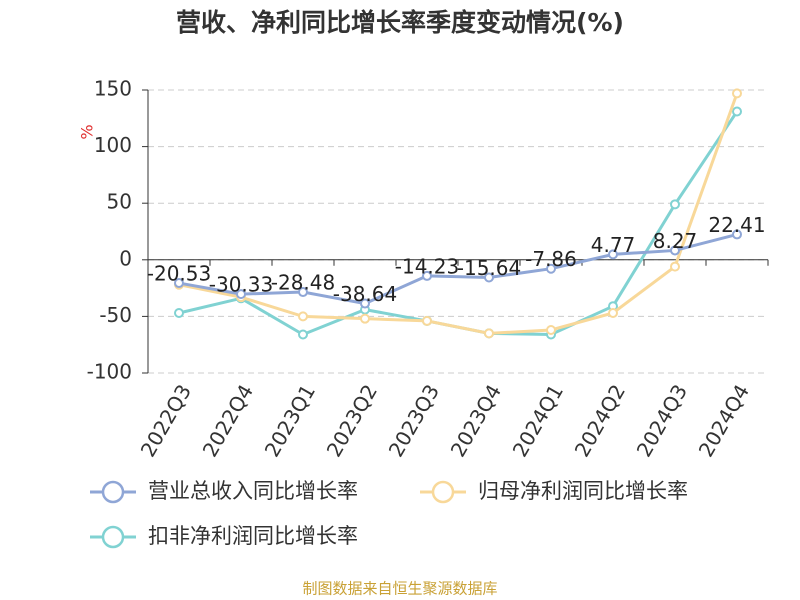  Describe the element at coordinates (414, 420) in the screenshot. I see `x-tick-label: 2023Q3` at that location.